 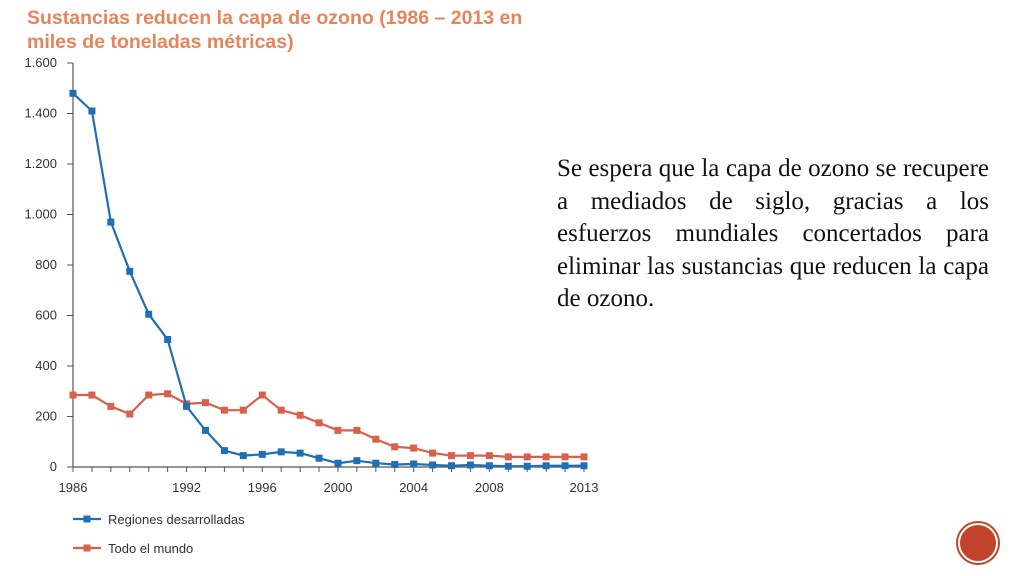 I want to click on series-line, so click(x=328, y=425).